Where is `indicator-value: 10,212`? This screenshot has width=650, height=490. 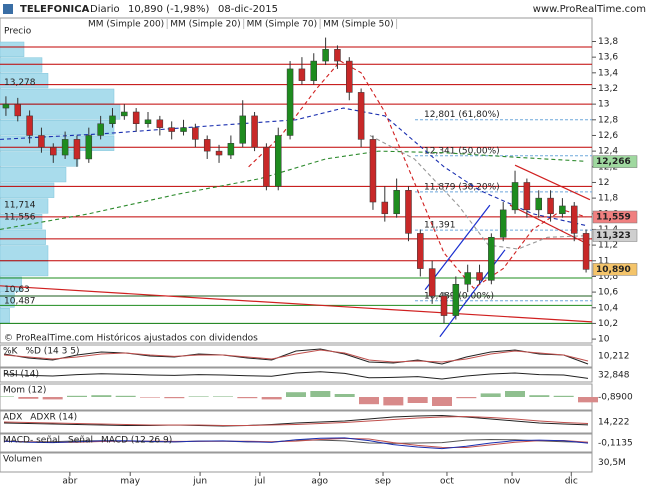 indicator-value: 10,212 is located at coordinates (614, 357).